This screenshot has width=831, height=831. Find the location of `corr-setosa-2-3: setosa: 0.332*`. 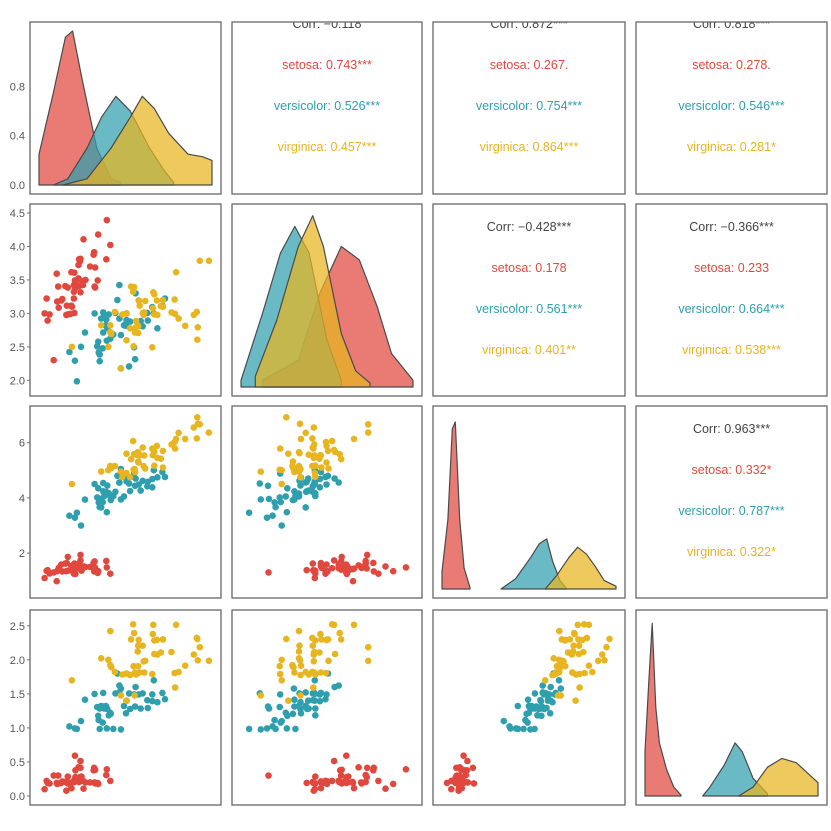

corr-setosa-2-3: setosa: 0.332* is located at coordinates (732, 470).